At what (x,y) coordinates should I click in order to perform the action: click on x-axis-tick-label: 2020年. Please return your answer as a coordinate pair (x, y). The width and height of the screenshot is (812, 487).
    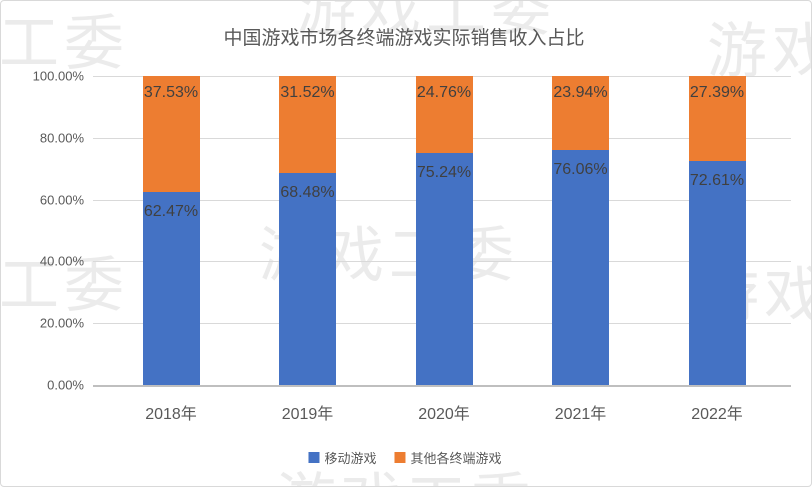
    Looking at the image, I should click on (444, 414).